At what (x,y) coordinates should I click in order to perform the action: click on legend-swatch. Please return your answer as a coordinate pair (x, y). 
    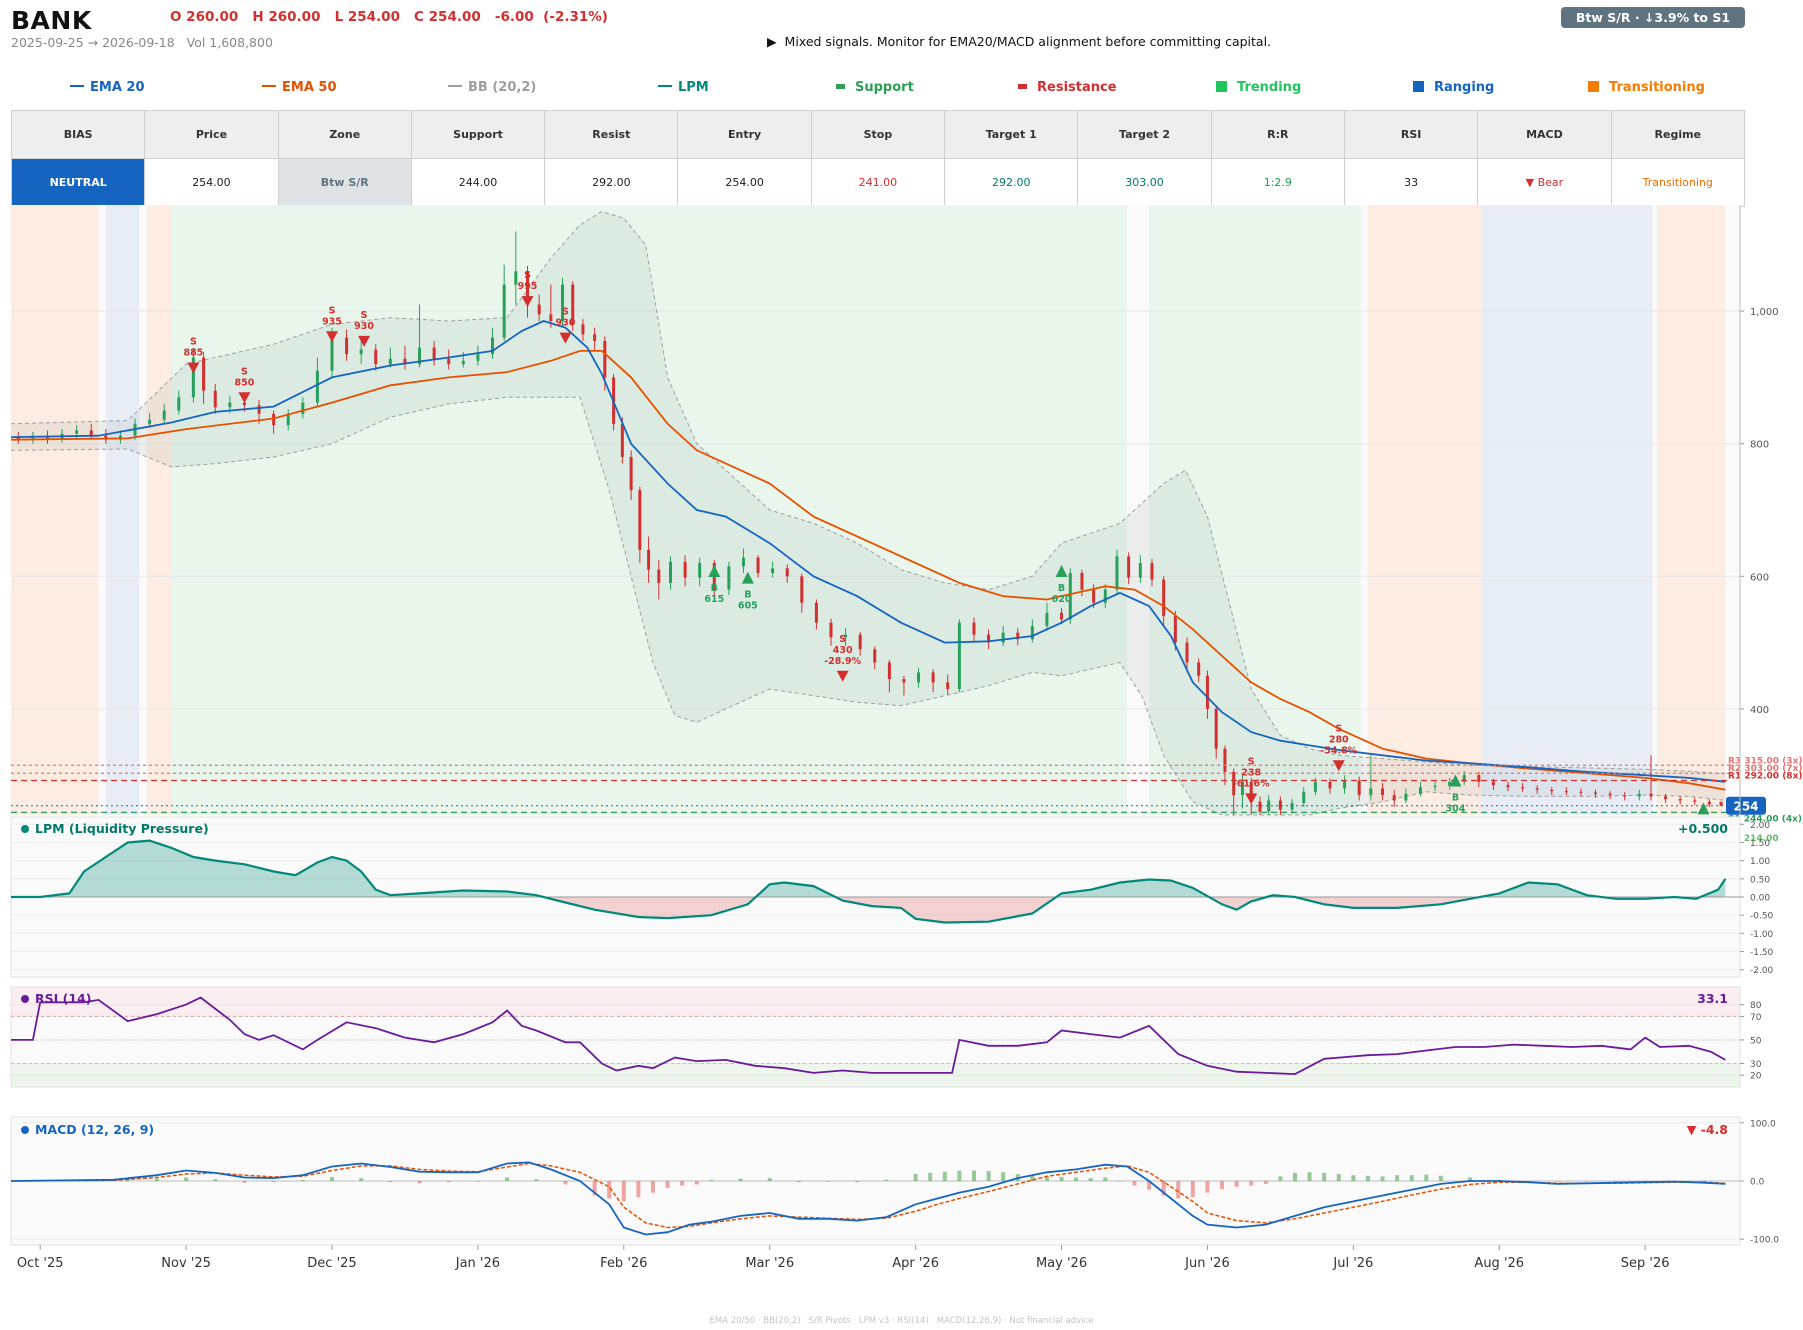
    Looking at the image, I should click on (840, 86).